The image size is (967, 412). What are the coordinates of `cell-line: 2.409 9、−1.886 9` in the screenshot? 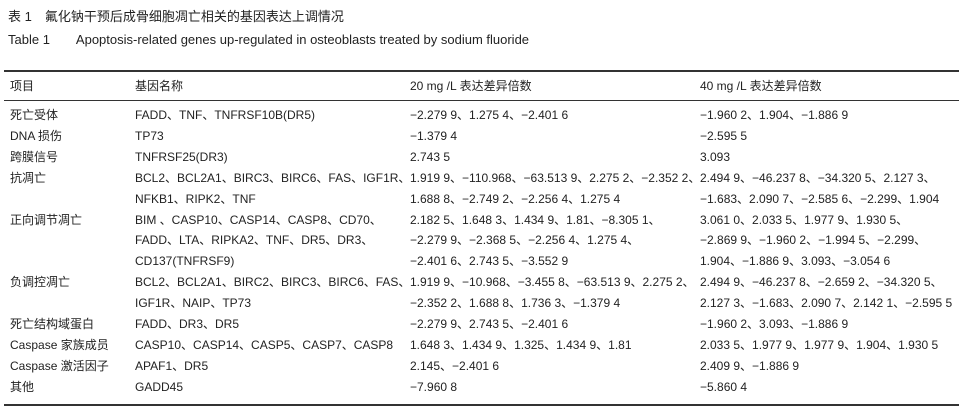 It's located at (750, 365).